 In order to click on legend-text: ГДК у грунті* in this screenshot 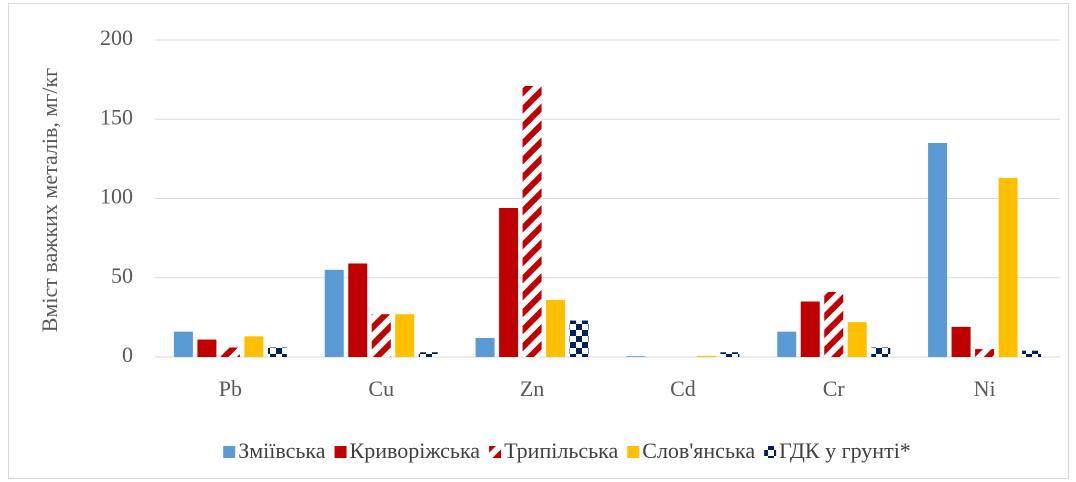, I will do `click(845, 450)`.